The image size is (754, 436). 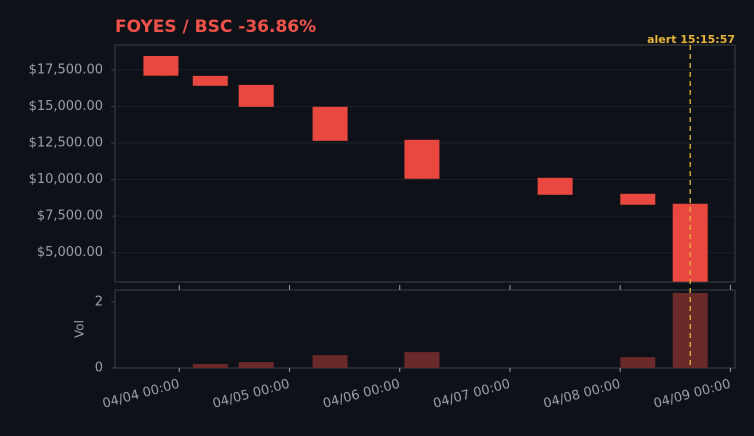 I want to click on y-tick-label: $10,000.00, so click(x=66, y=179).